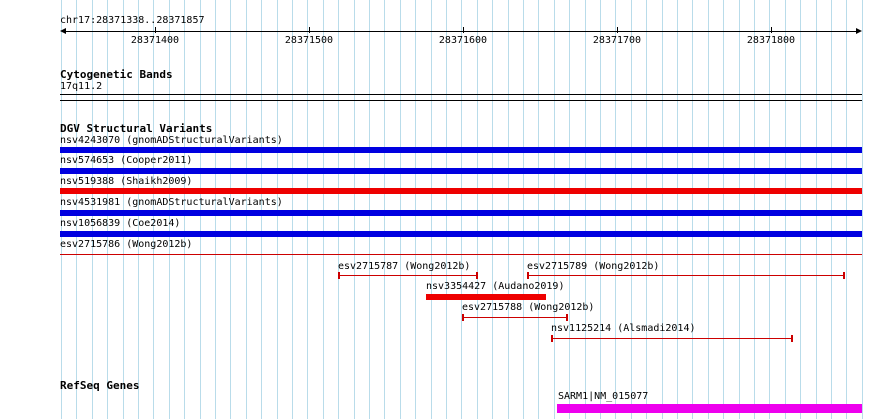 The height and width of the screenshot is (419, 890). What do you see at coordinates (309, 40) in the screenshot?
I see `ruler-tick-label: 28371500` at bounding box center [309, 40].